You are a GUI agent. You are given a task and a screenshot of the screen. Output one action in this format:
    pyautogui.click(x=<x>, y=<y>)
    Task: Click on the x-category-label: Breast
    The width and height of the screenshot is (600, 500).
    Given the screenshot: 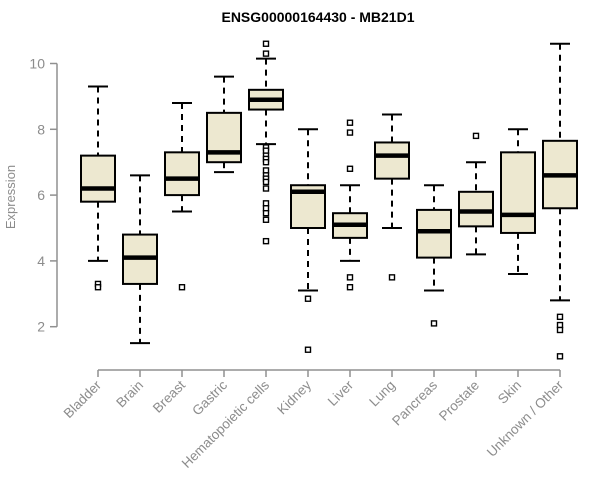 What is the action you would take?
    pyautogui.click(x=169, y=396)
    